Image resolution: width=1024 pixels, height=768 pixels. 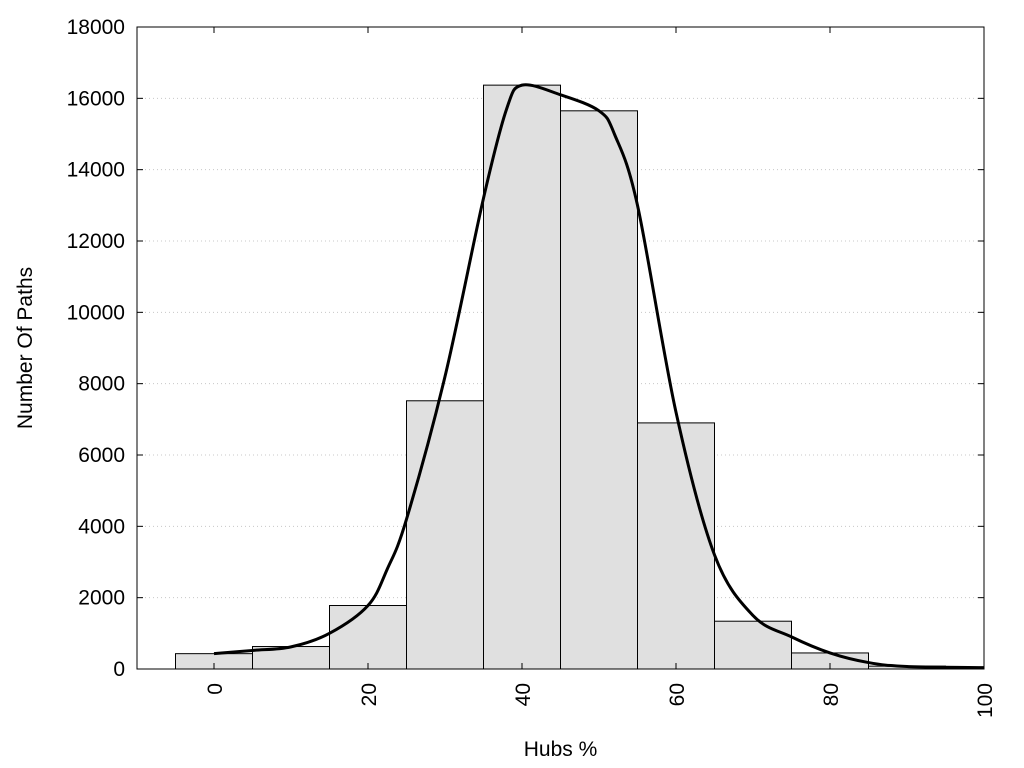 I want to click on y-axis-title: Number Of Paths, so click(x=25, y=348).